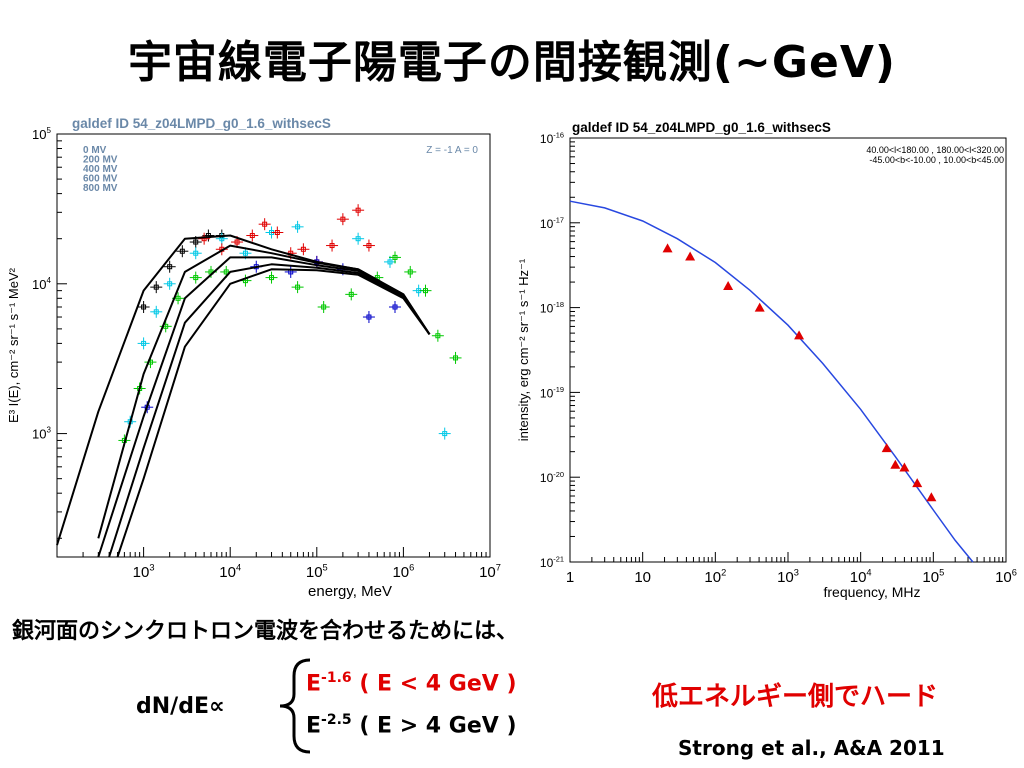  Describe the element at coordinates (552, 562) in the screenshot. I see `y-tick-label: 10⁻²¹` at that location.